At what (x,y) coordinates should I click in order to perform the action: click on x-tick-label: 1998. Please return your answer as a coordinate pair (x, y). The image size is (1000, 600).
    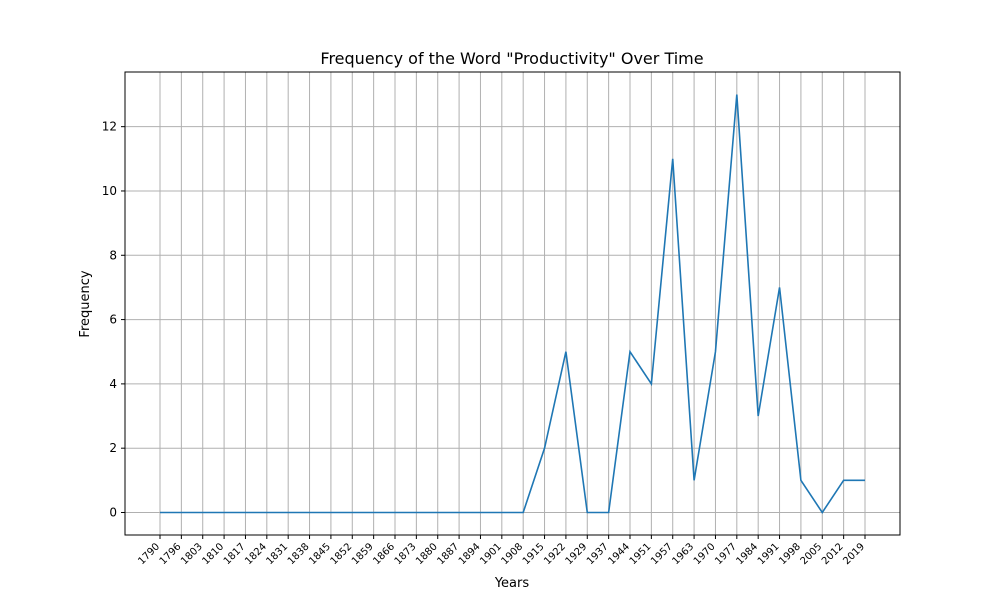
    Looking at the image, I should click on (790, 554).